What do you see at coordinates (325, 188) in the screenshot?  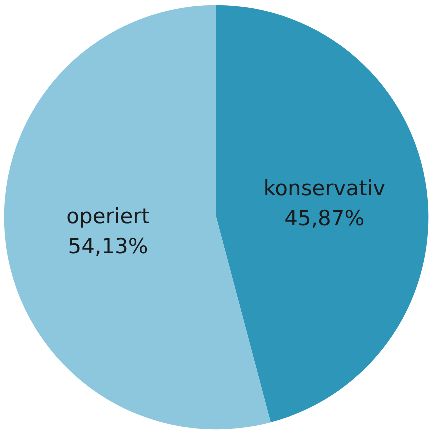 I see `slice-label: konservativ` at bounding box center [325, 188].